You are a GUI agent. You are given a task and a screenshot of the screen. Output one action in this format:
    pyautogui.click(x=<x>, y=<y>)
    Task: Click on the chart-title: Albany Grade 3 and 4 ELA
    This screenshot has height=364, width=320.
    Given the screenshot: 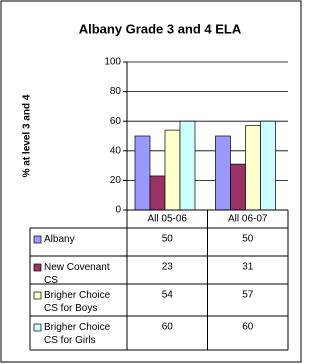 What is the action you would take?
    pyautogui.click(x=160, y=28)
    